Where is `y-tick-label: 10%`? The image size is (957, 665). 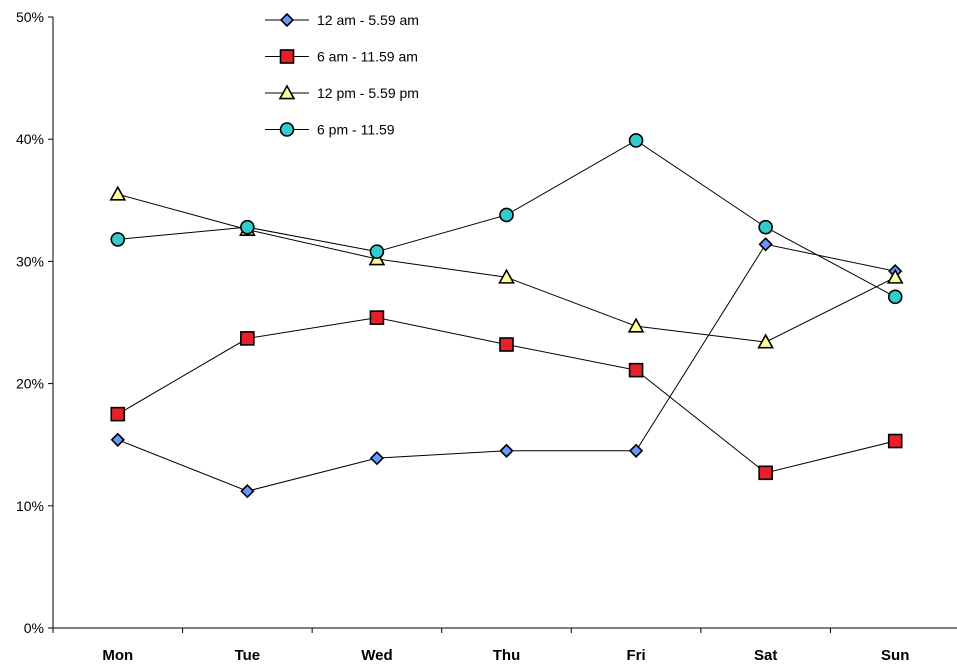
y-tick-label: 10% is located at coordinates (30, 506).